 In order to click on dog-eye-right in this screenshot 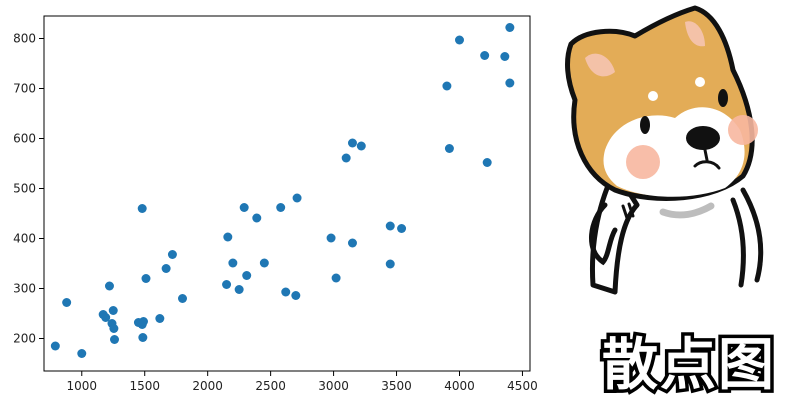, I will do `click(723, 98)`.